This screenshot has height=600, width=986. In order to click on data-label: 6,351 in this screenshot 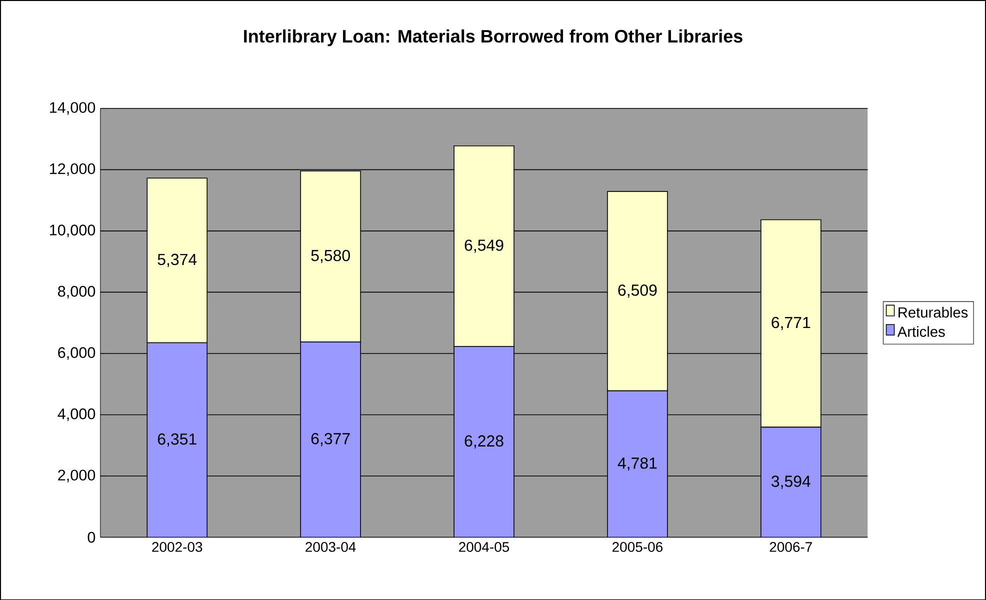, I will do `click(177, 439)`.